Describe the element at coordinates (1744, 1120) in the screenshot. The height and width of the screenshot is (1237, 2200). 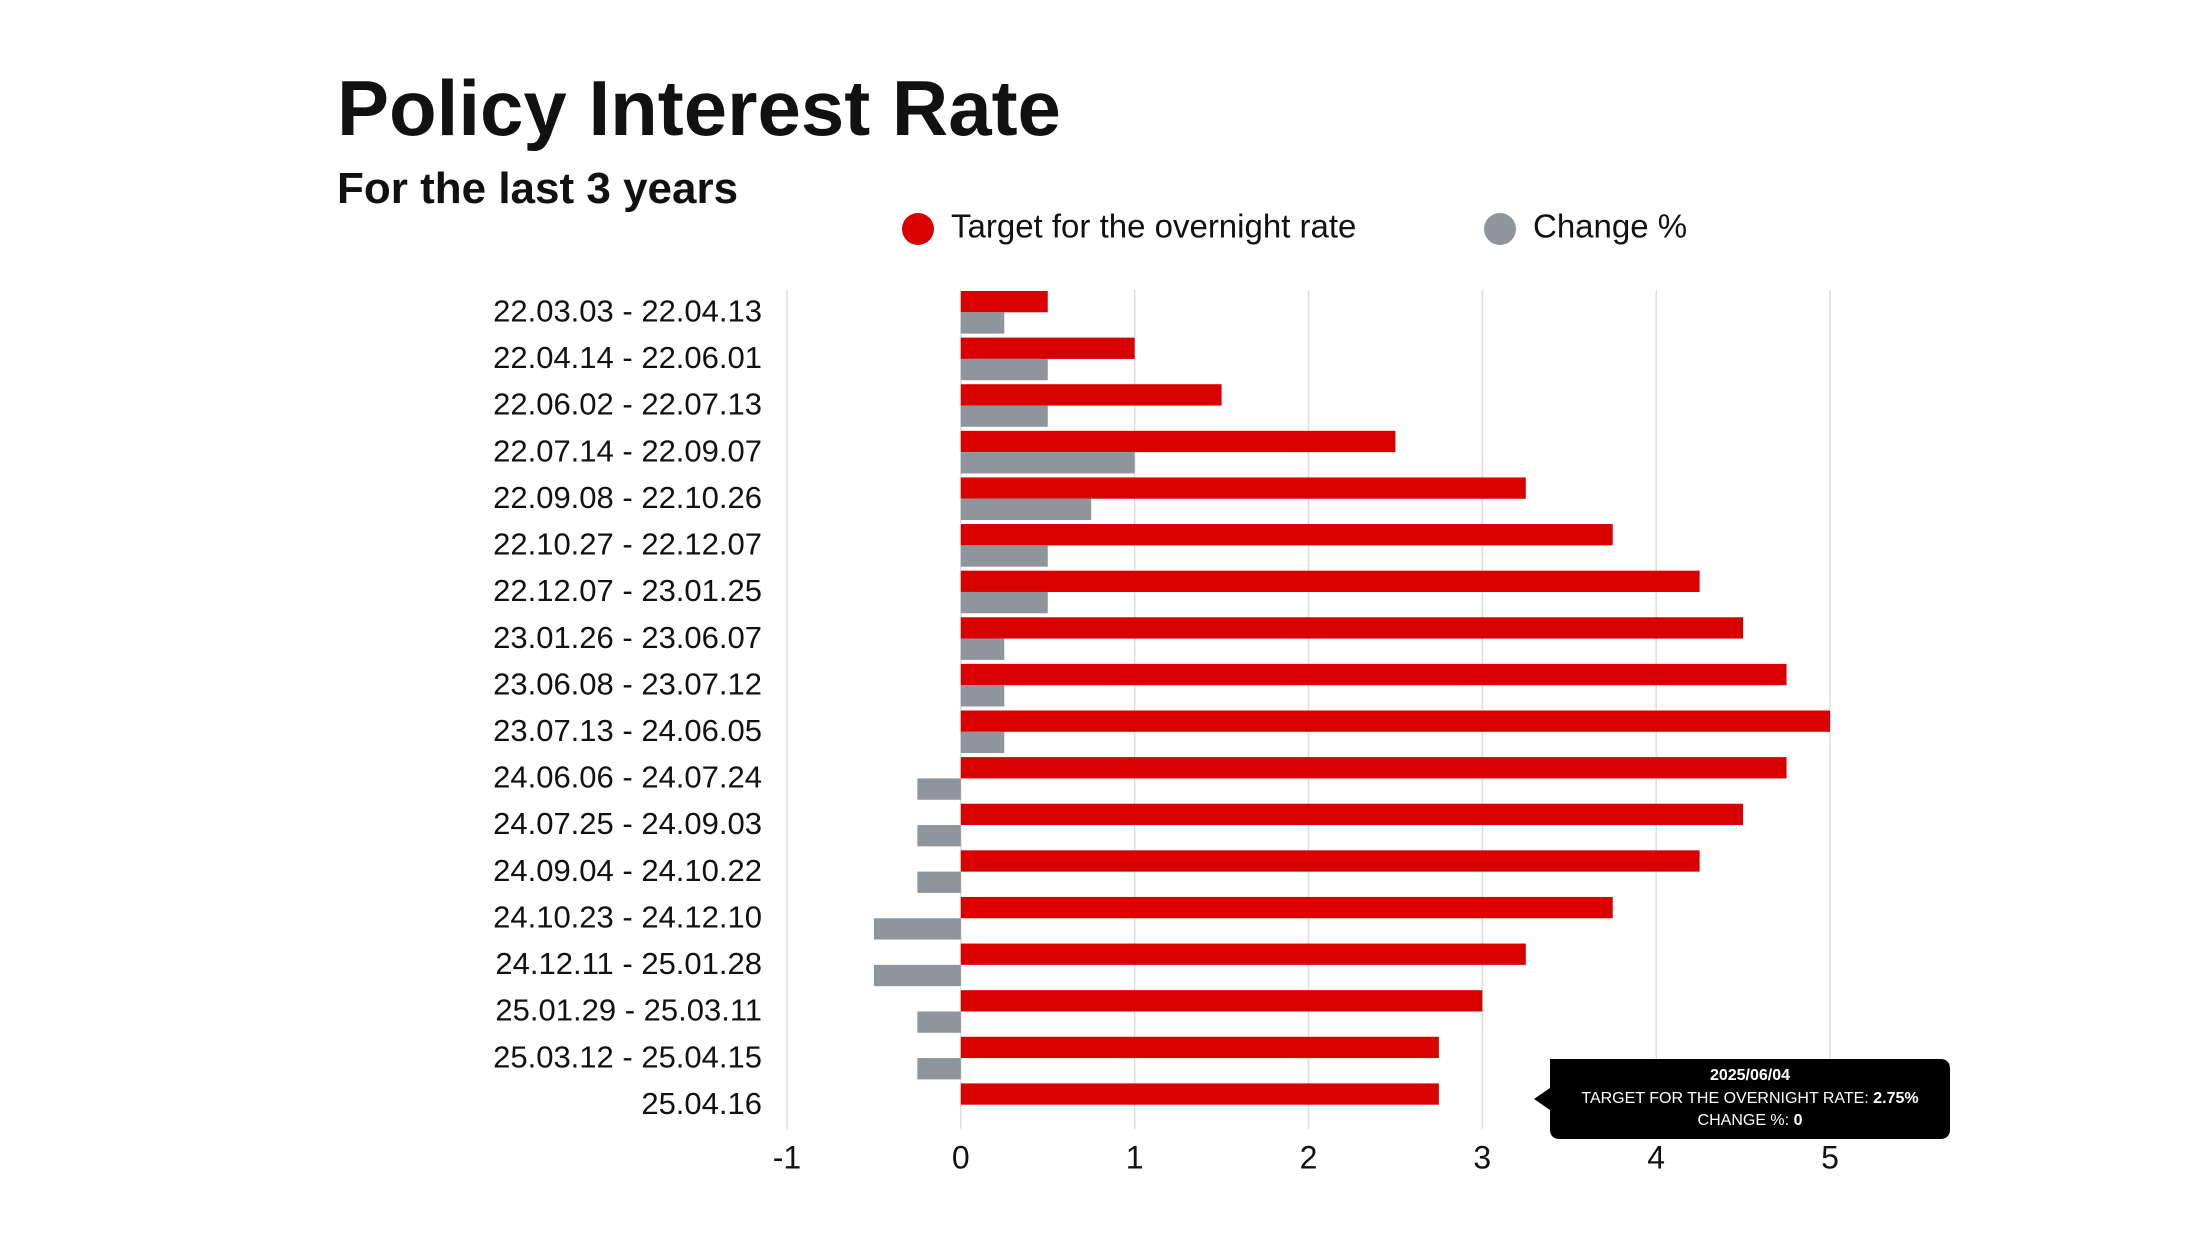
I see `tooltip-label: CHANGE %:` at that location.